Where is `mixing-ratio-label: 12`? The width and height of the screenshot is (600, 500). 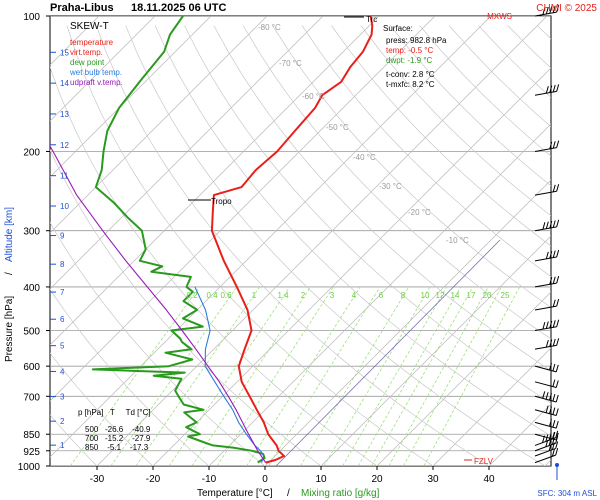
mixing-ratio-label: 12 is located at coordinates (440, 295).